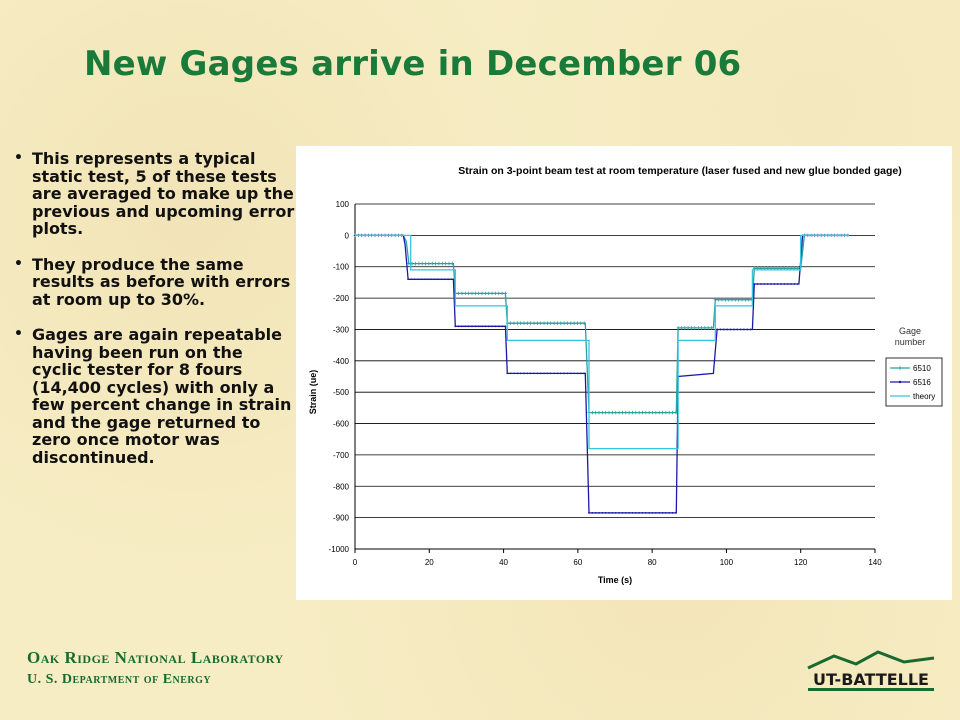 The height and width of the screenshot is (720, 960). What do you see at coordinates (341, 455) in the screenshot?
I see `y-tick-label: -700` at bounding box center [341, 455].